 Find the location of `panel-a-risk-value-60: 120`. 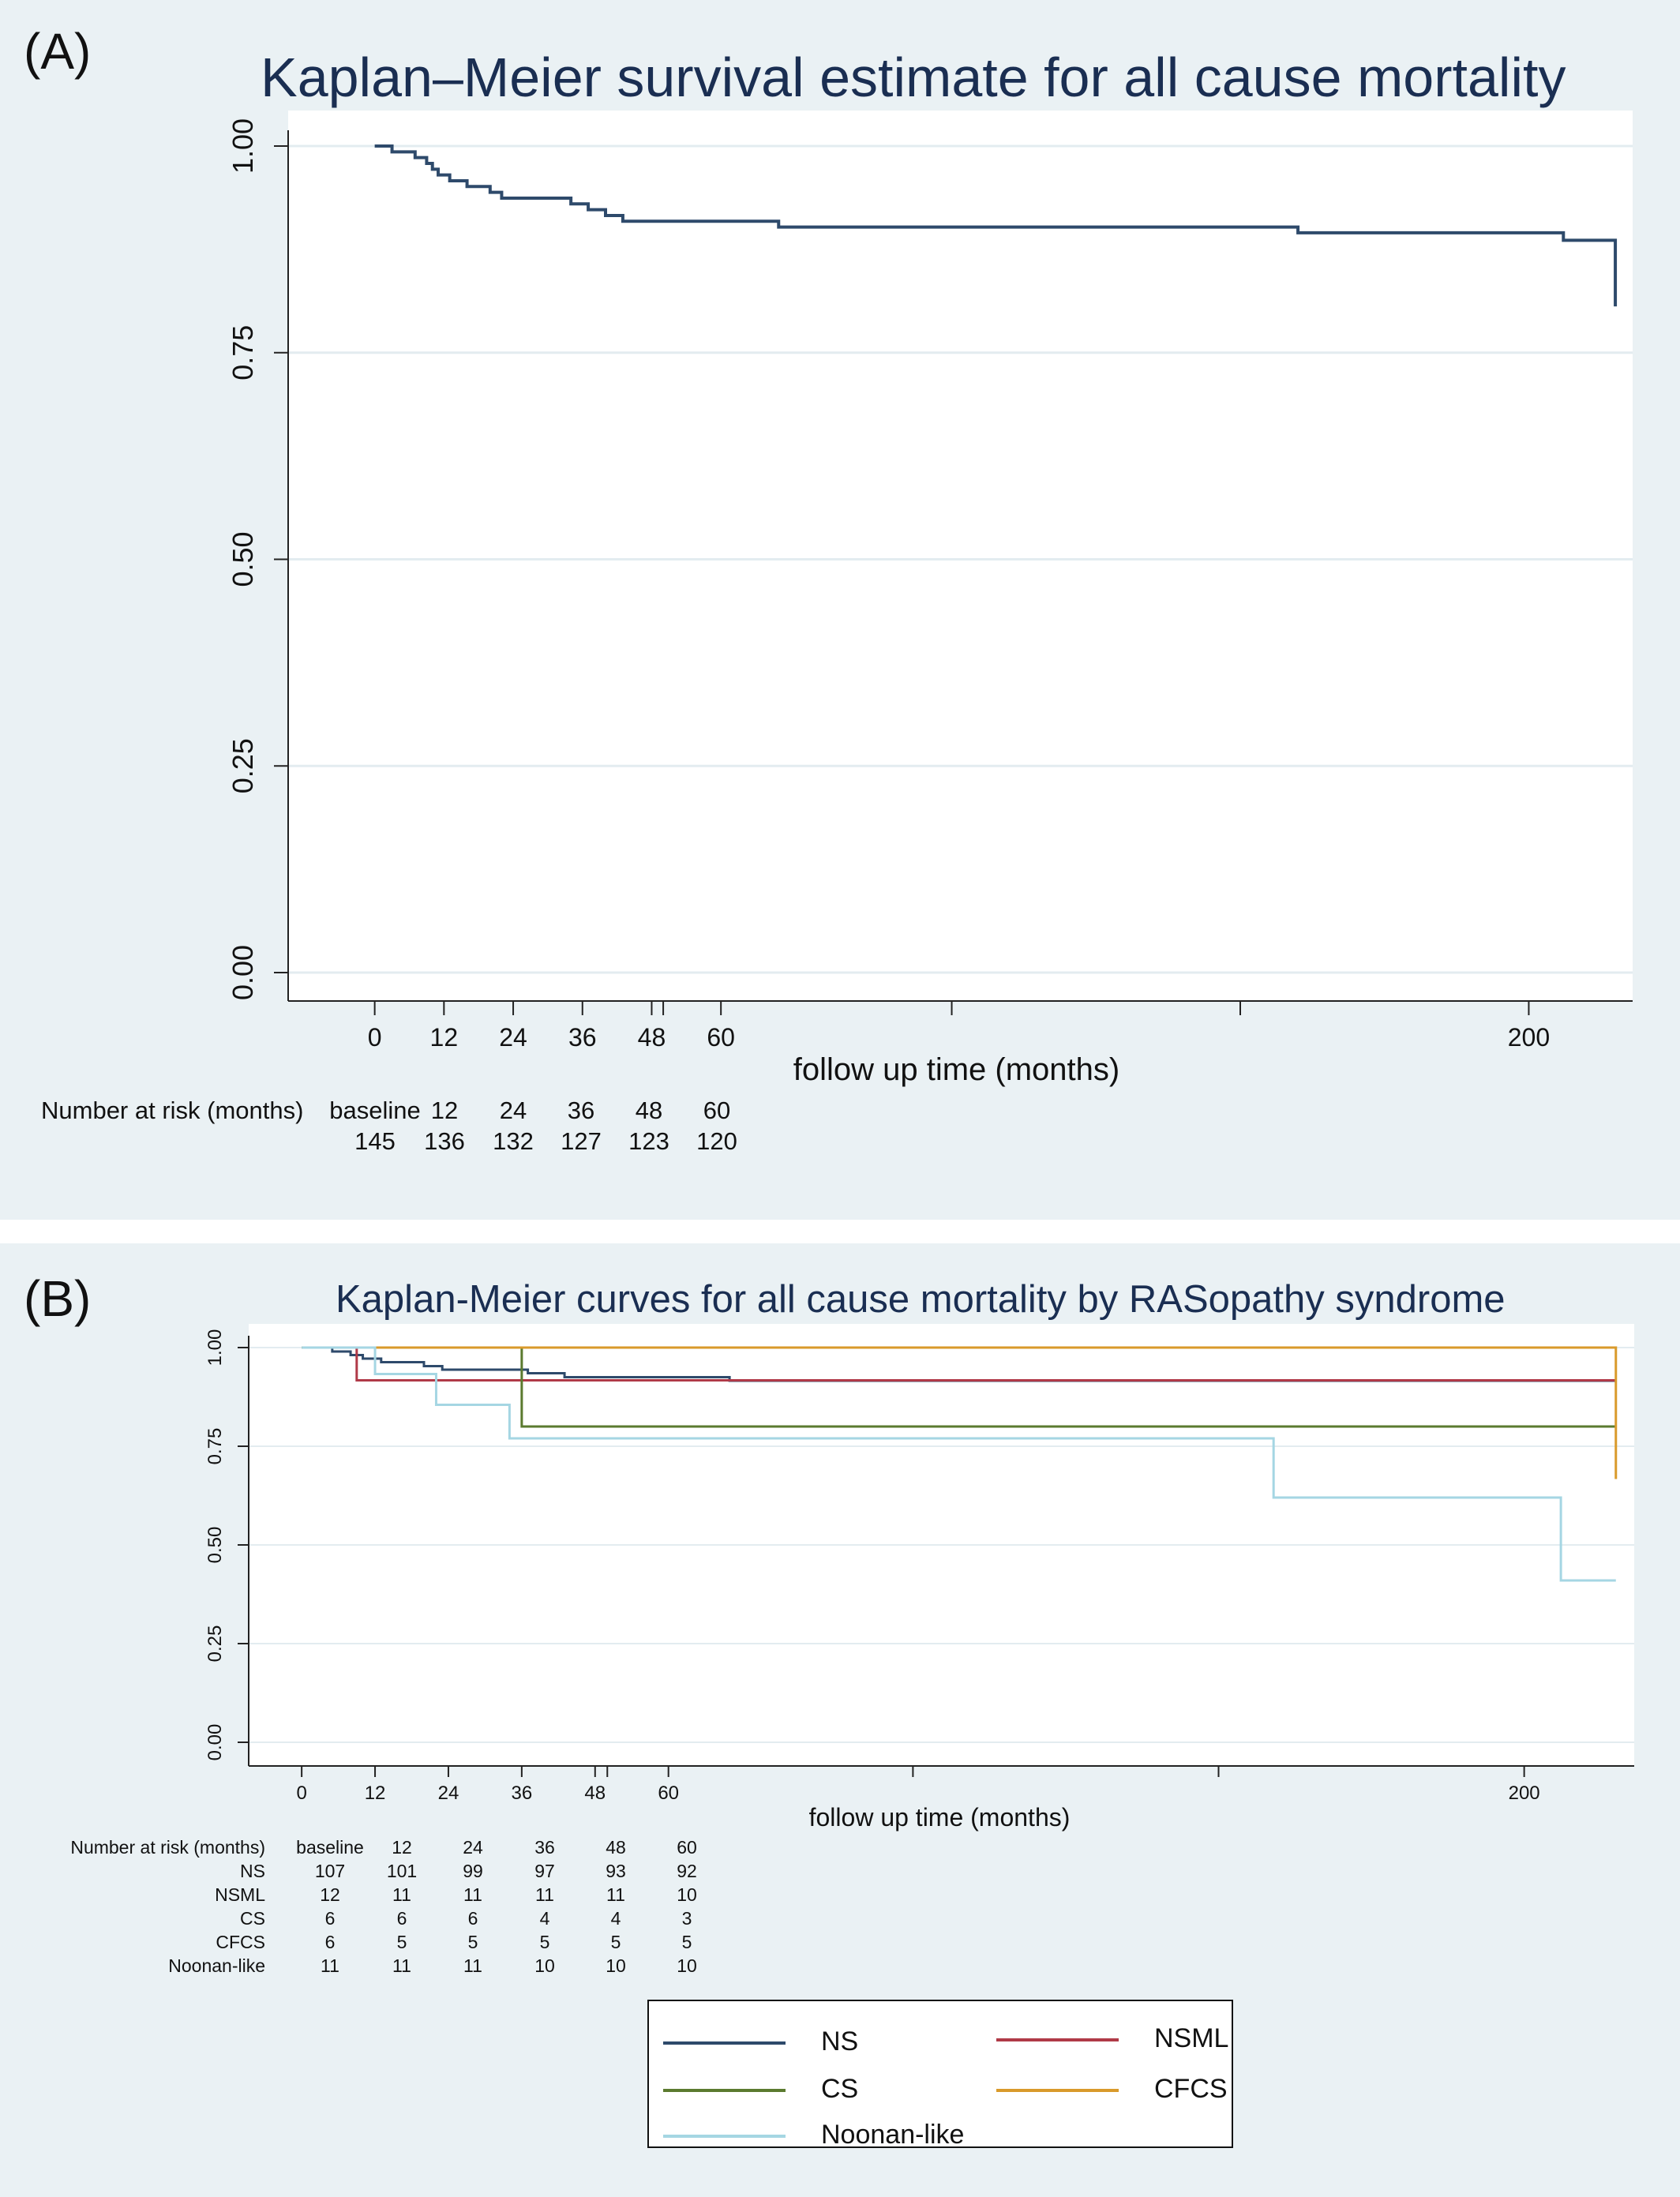

panel-a-risk-value-60: 120 is located at coordinates (716, 1141).